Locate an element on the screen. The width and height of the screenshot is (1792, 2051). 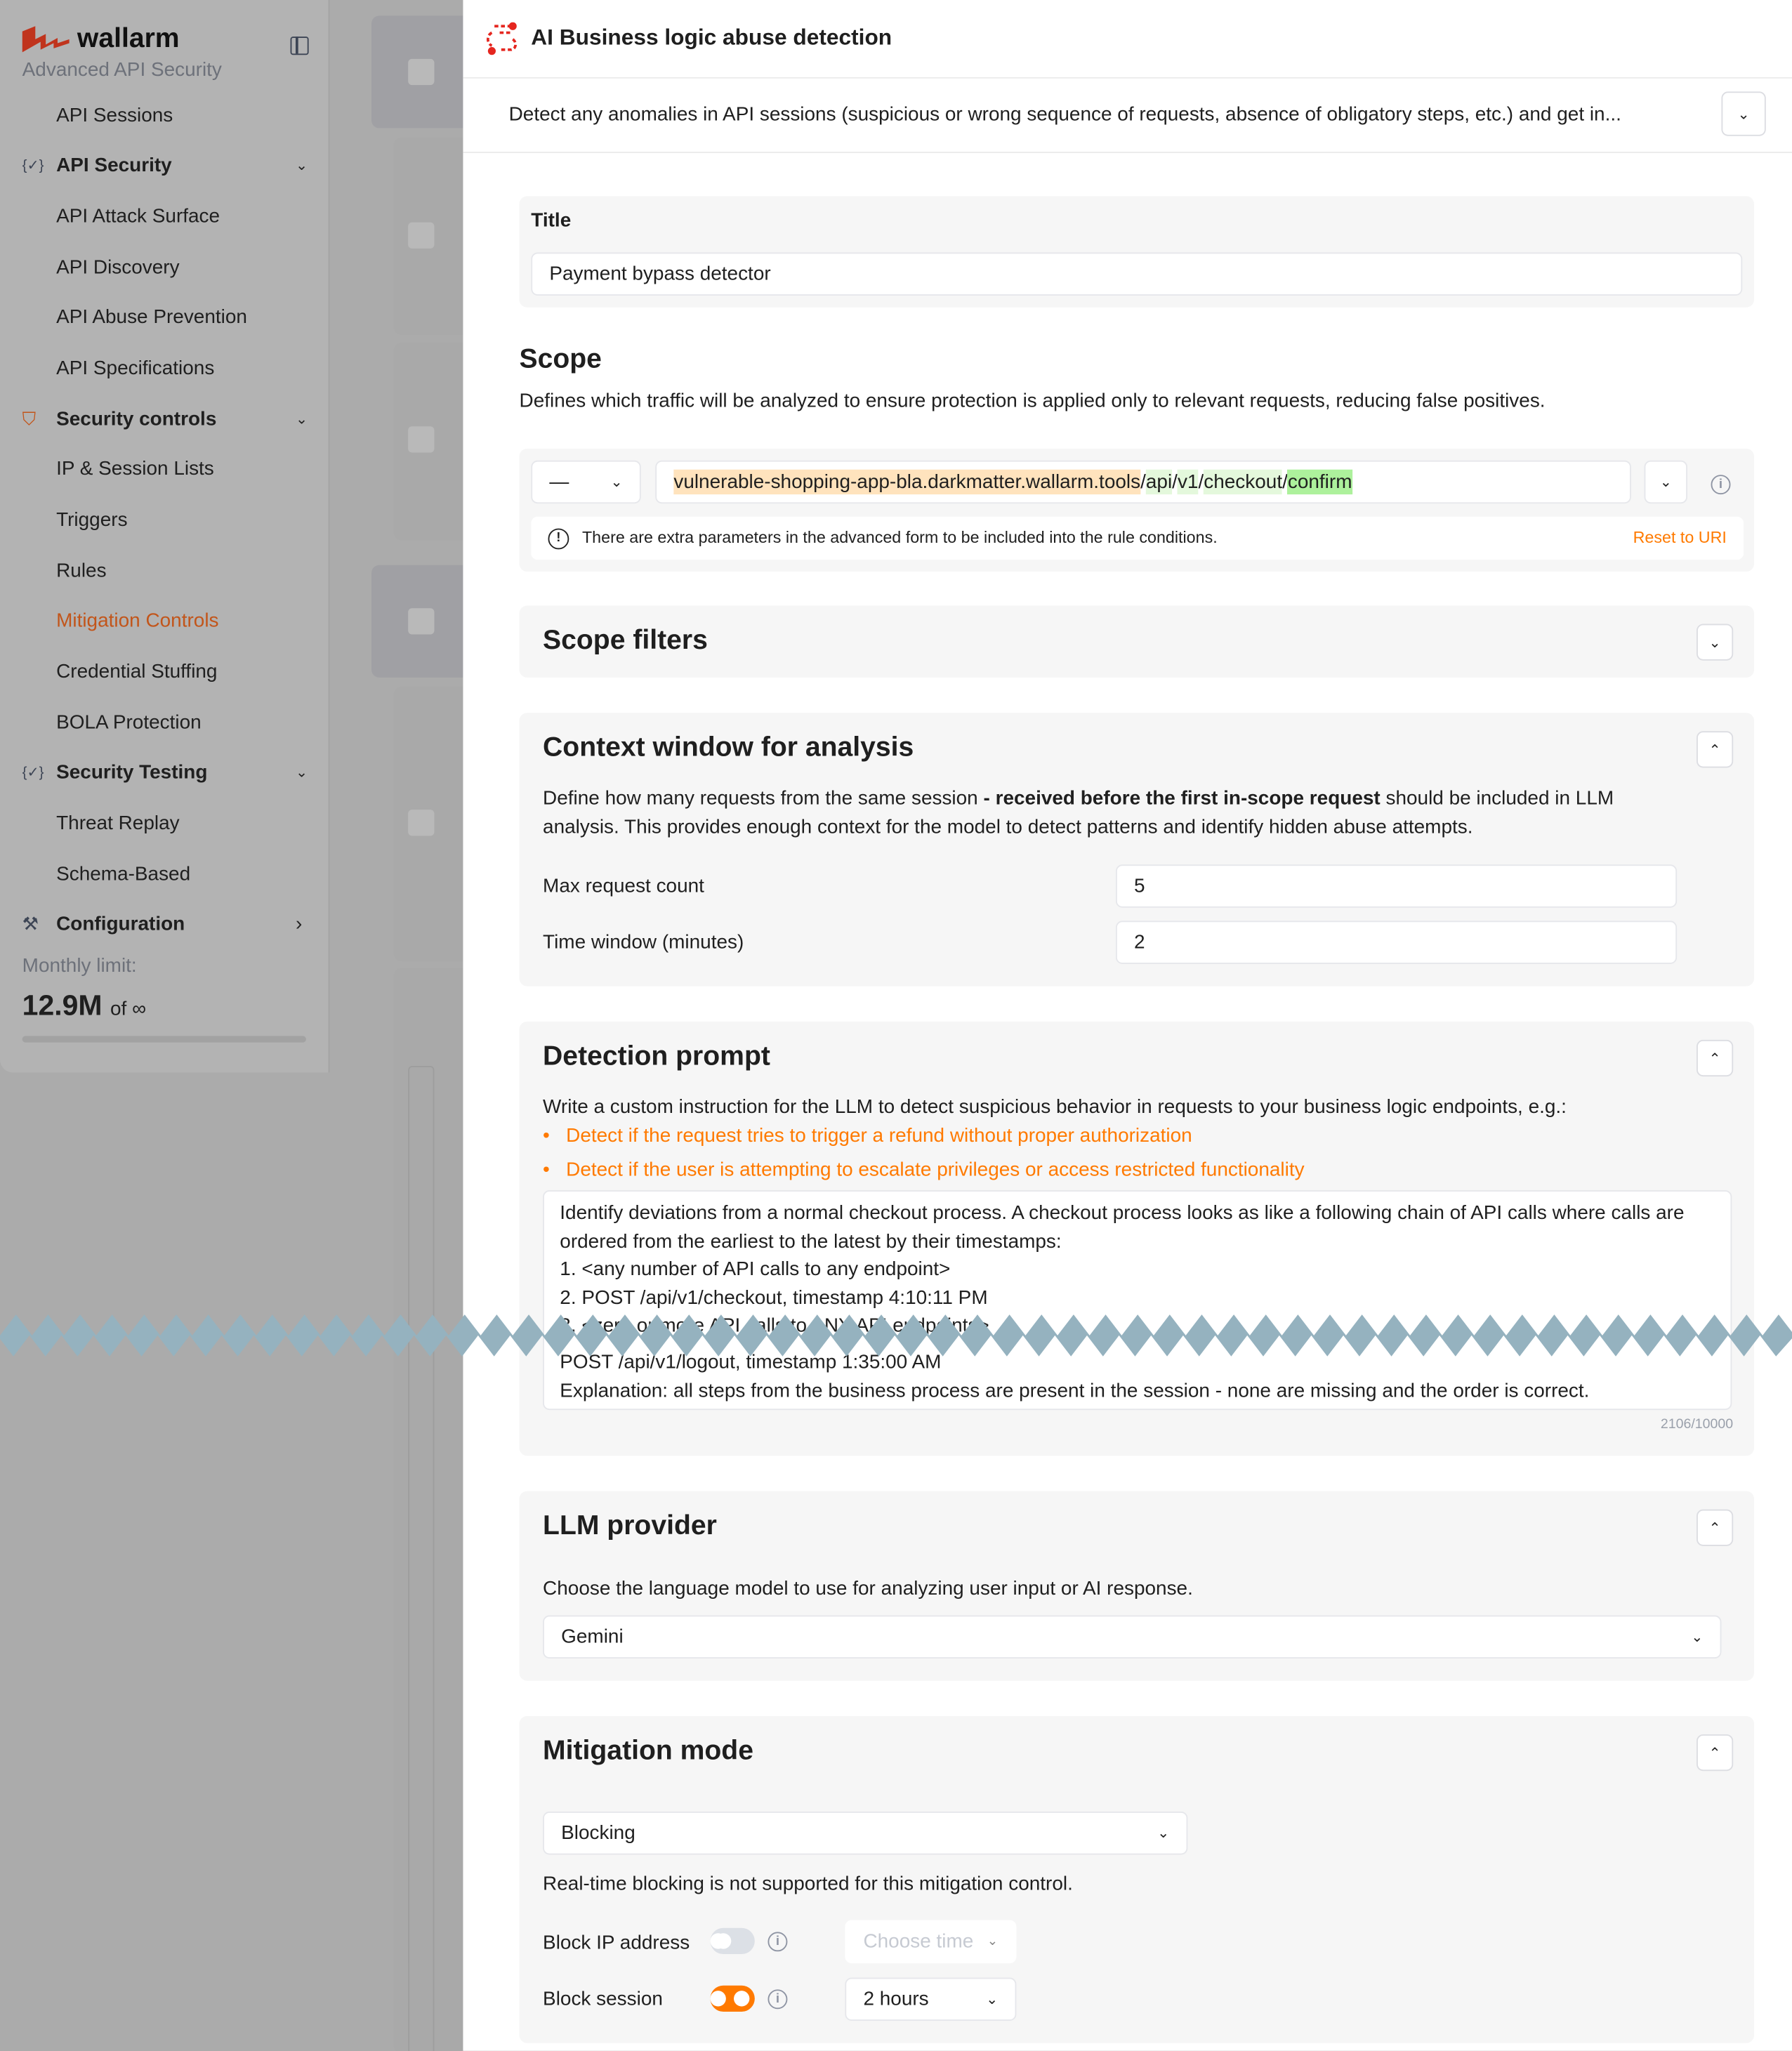
wallarm-logo-icon is located at coordinates (46, 40).